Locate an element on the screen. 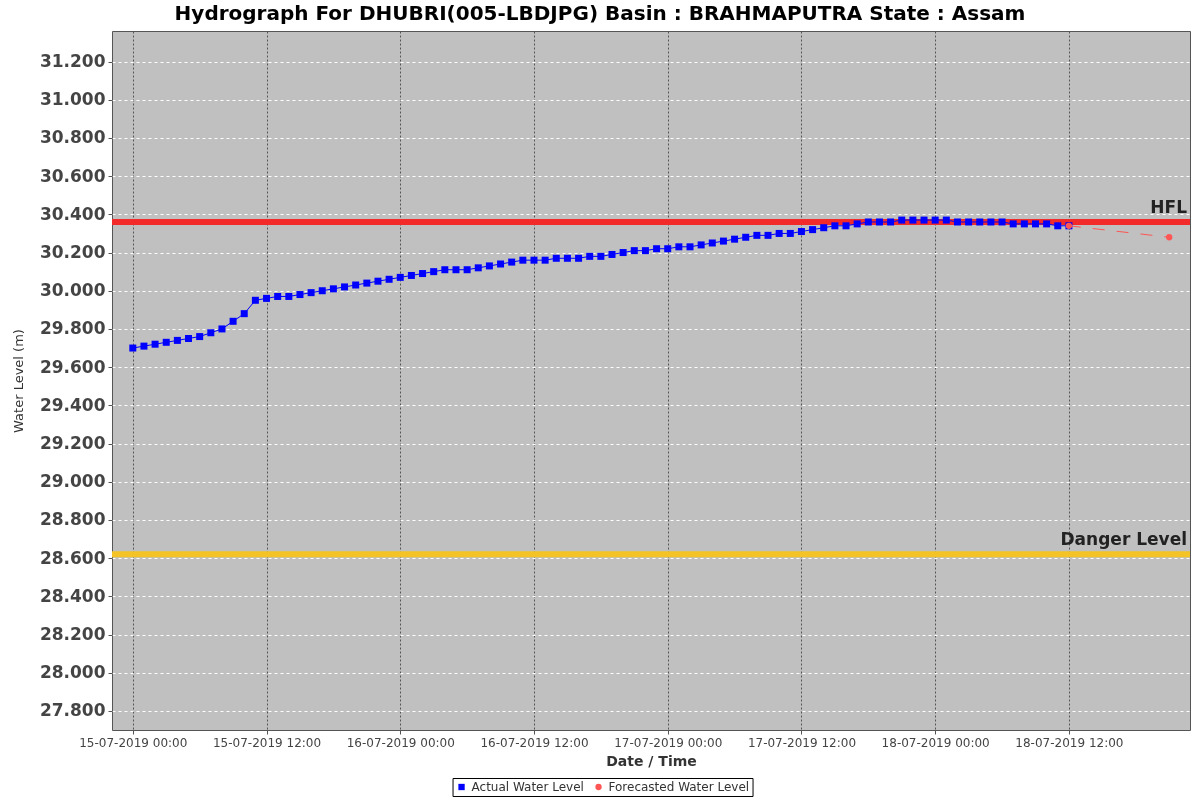 This screenshot has height=800, width=1200. y-tick-label: 31.000 is located at coordinates (72, 99).